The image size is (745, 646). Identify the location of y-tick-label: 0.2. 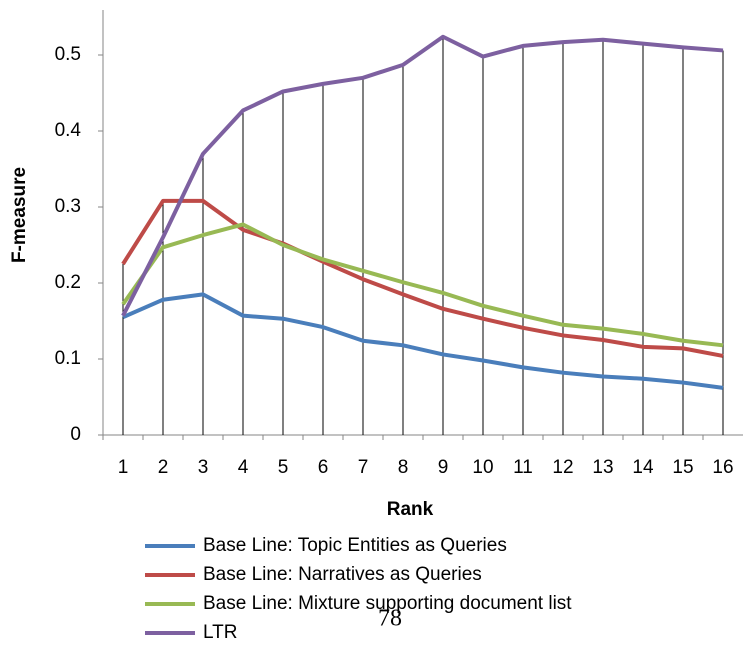
(68, 282).